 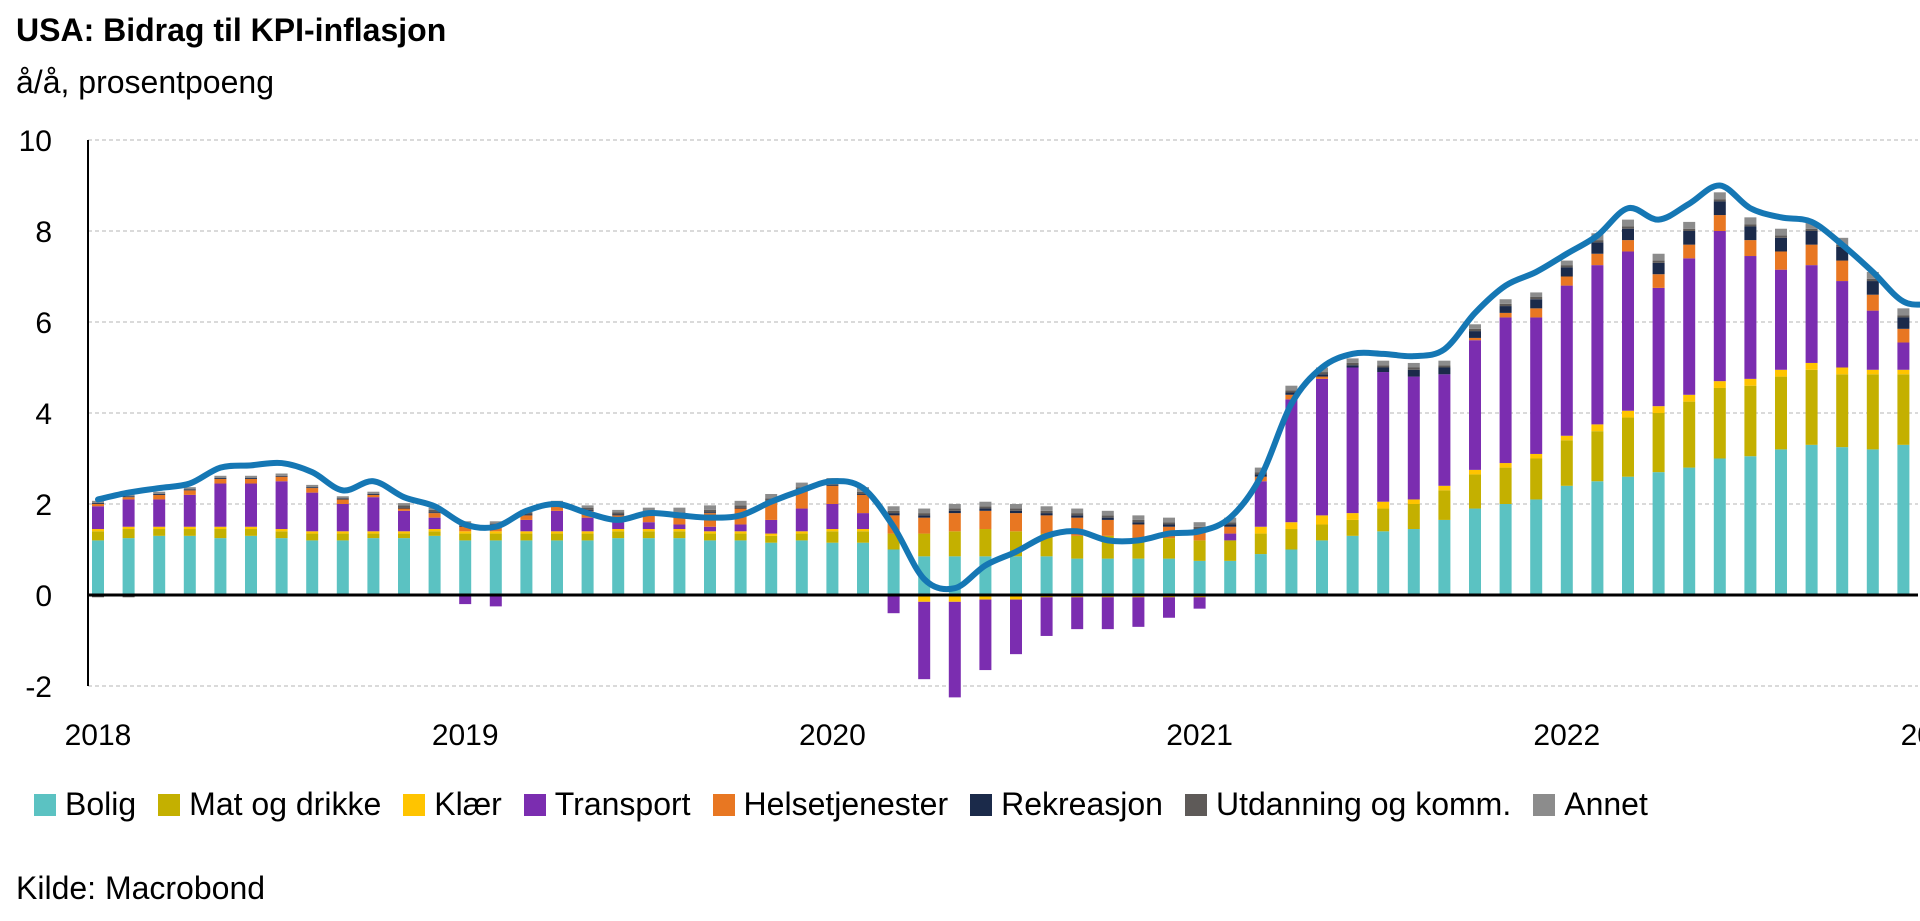 I want to click on bar-utdanning-og-komm--2021-02, so click(x=1230, y=523).